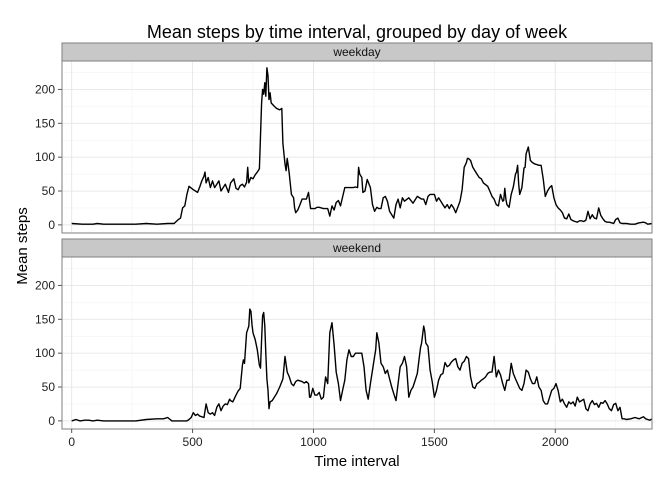  I want to click on x-tick-label: 500, so click(193, 442).